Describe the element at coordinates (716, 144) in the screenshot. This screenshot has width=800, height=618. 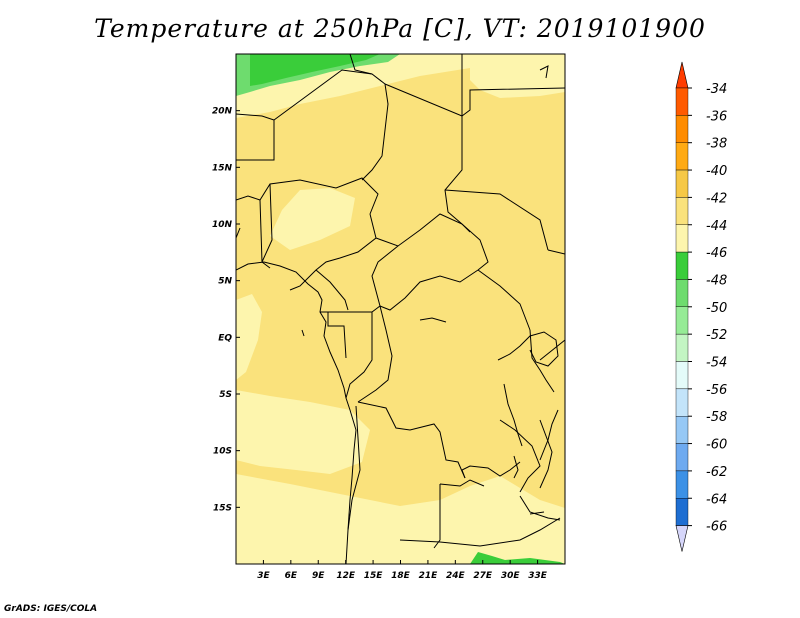
I see `colorbar-label: -38` at that location.